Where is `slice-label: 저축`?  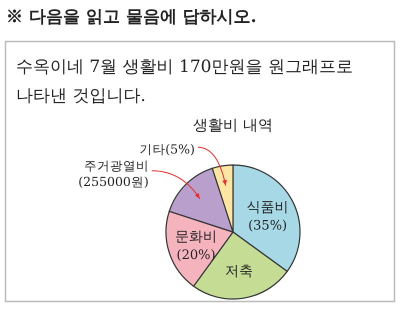 slice-label: 저축 is located at coordinates (239, 271).